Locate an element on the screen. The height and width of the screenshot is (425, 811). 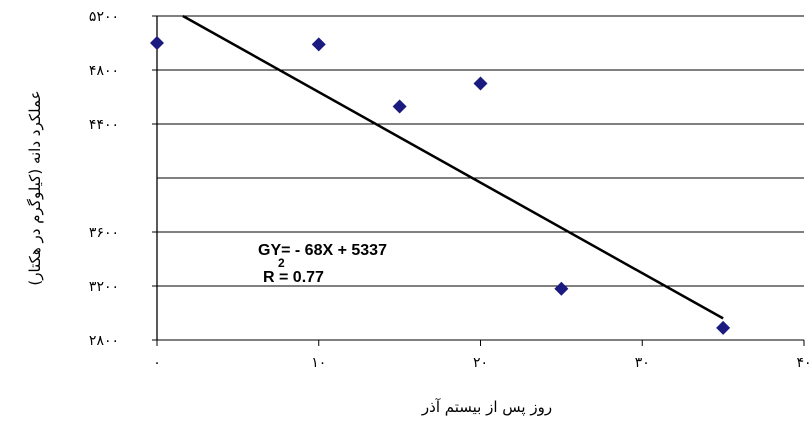
x-tick-label: ۳۰ is located at coordinates (642, 363).